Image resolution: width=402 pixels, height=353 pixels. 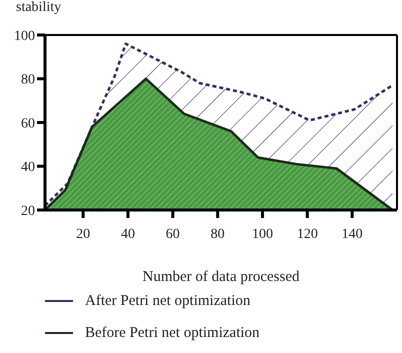 I want to click on x-tick-label: 60, so click(x=173, y=234).